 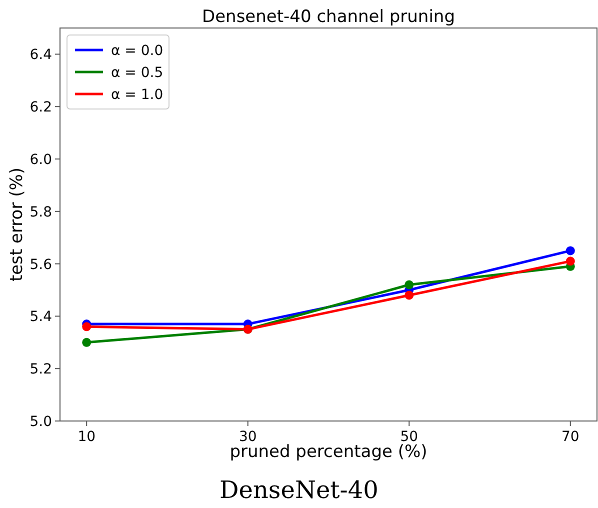 What do you see at coordinates (137, 51) in the screenshot?
I see `legend-label: α = 0.0` at bounding box center [137, 51].